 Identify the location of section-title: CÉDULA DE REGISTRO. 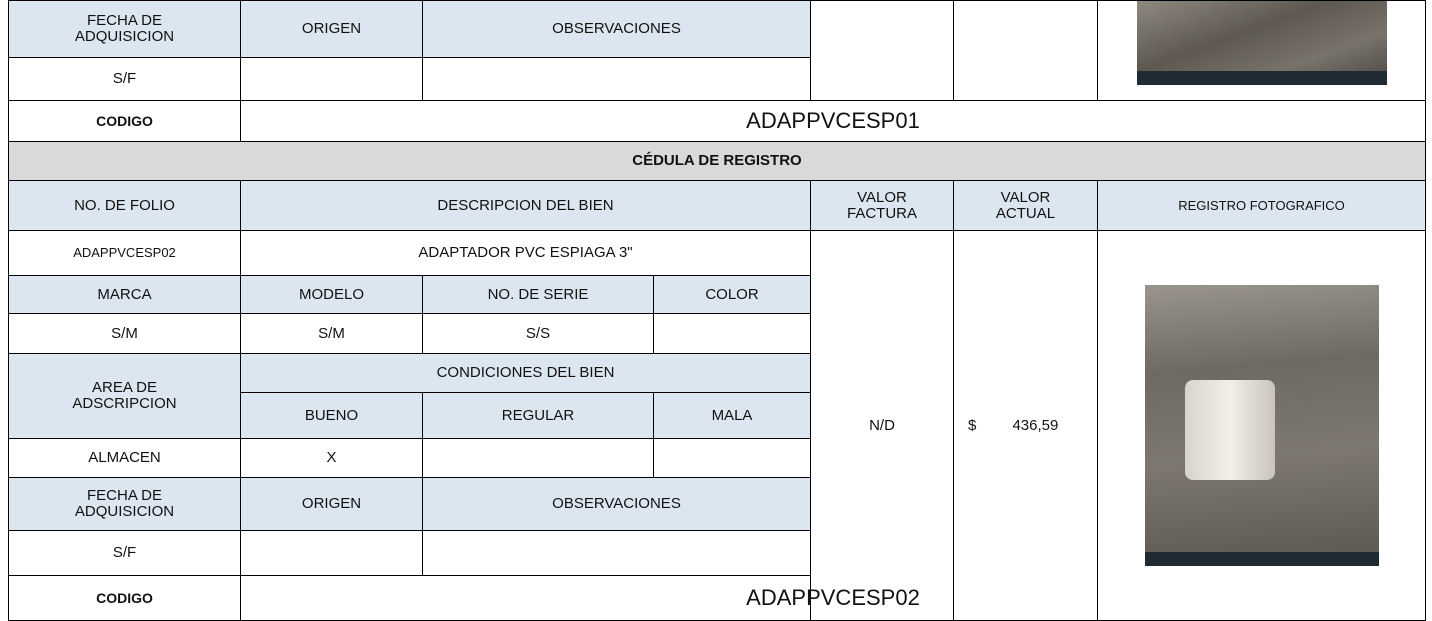
(717, 161).